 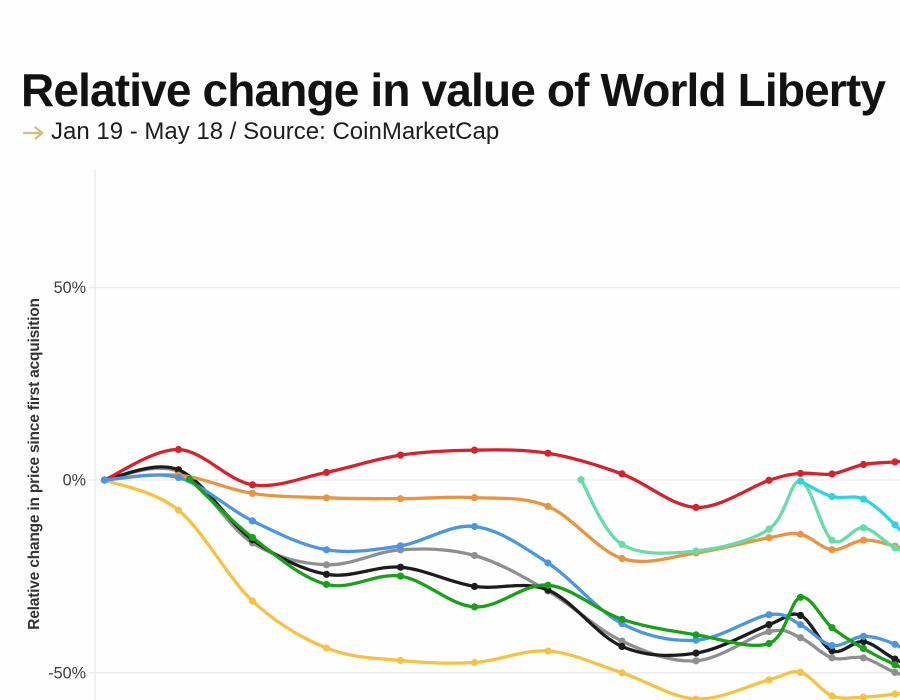 What do you see at coordinates (70, 288) in the screenshot?
I see `svg-text: 50%` at bounding box center [70, 288].